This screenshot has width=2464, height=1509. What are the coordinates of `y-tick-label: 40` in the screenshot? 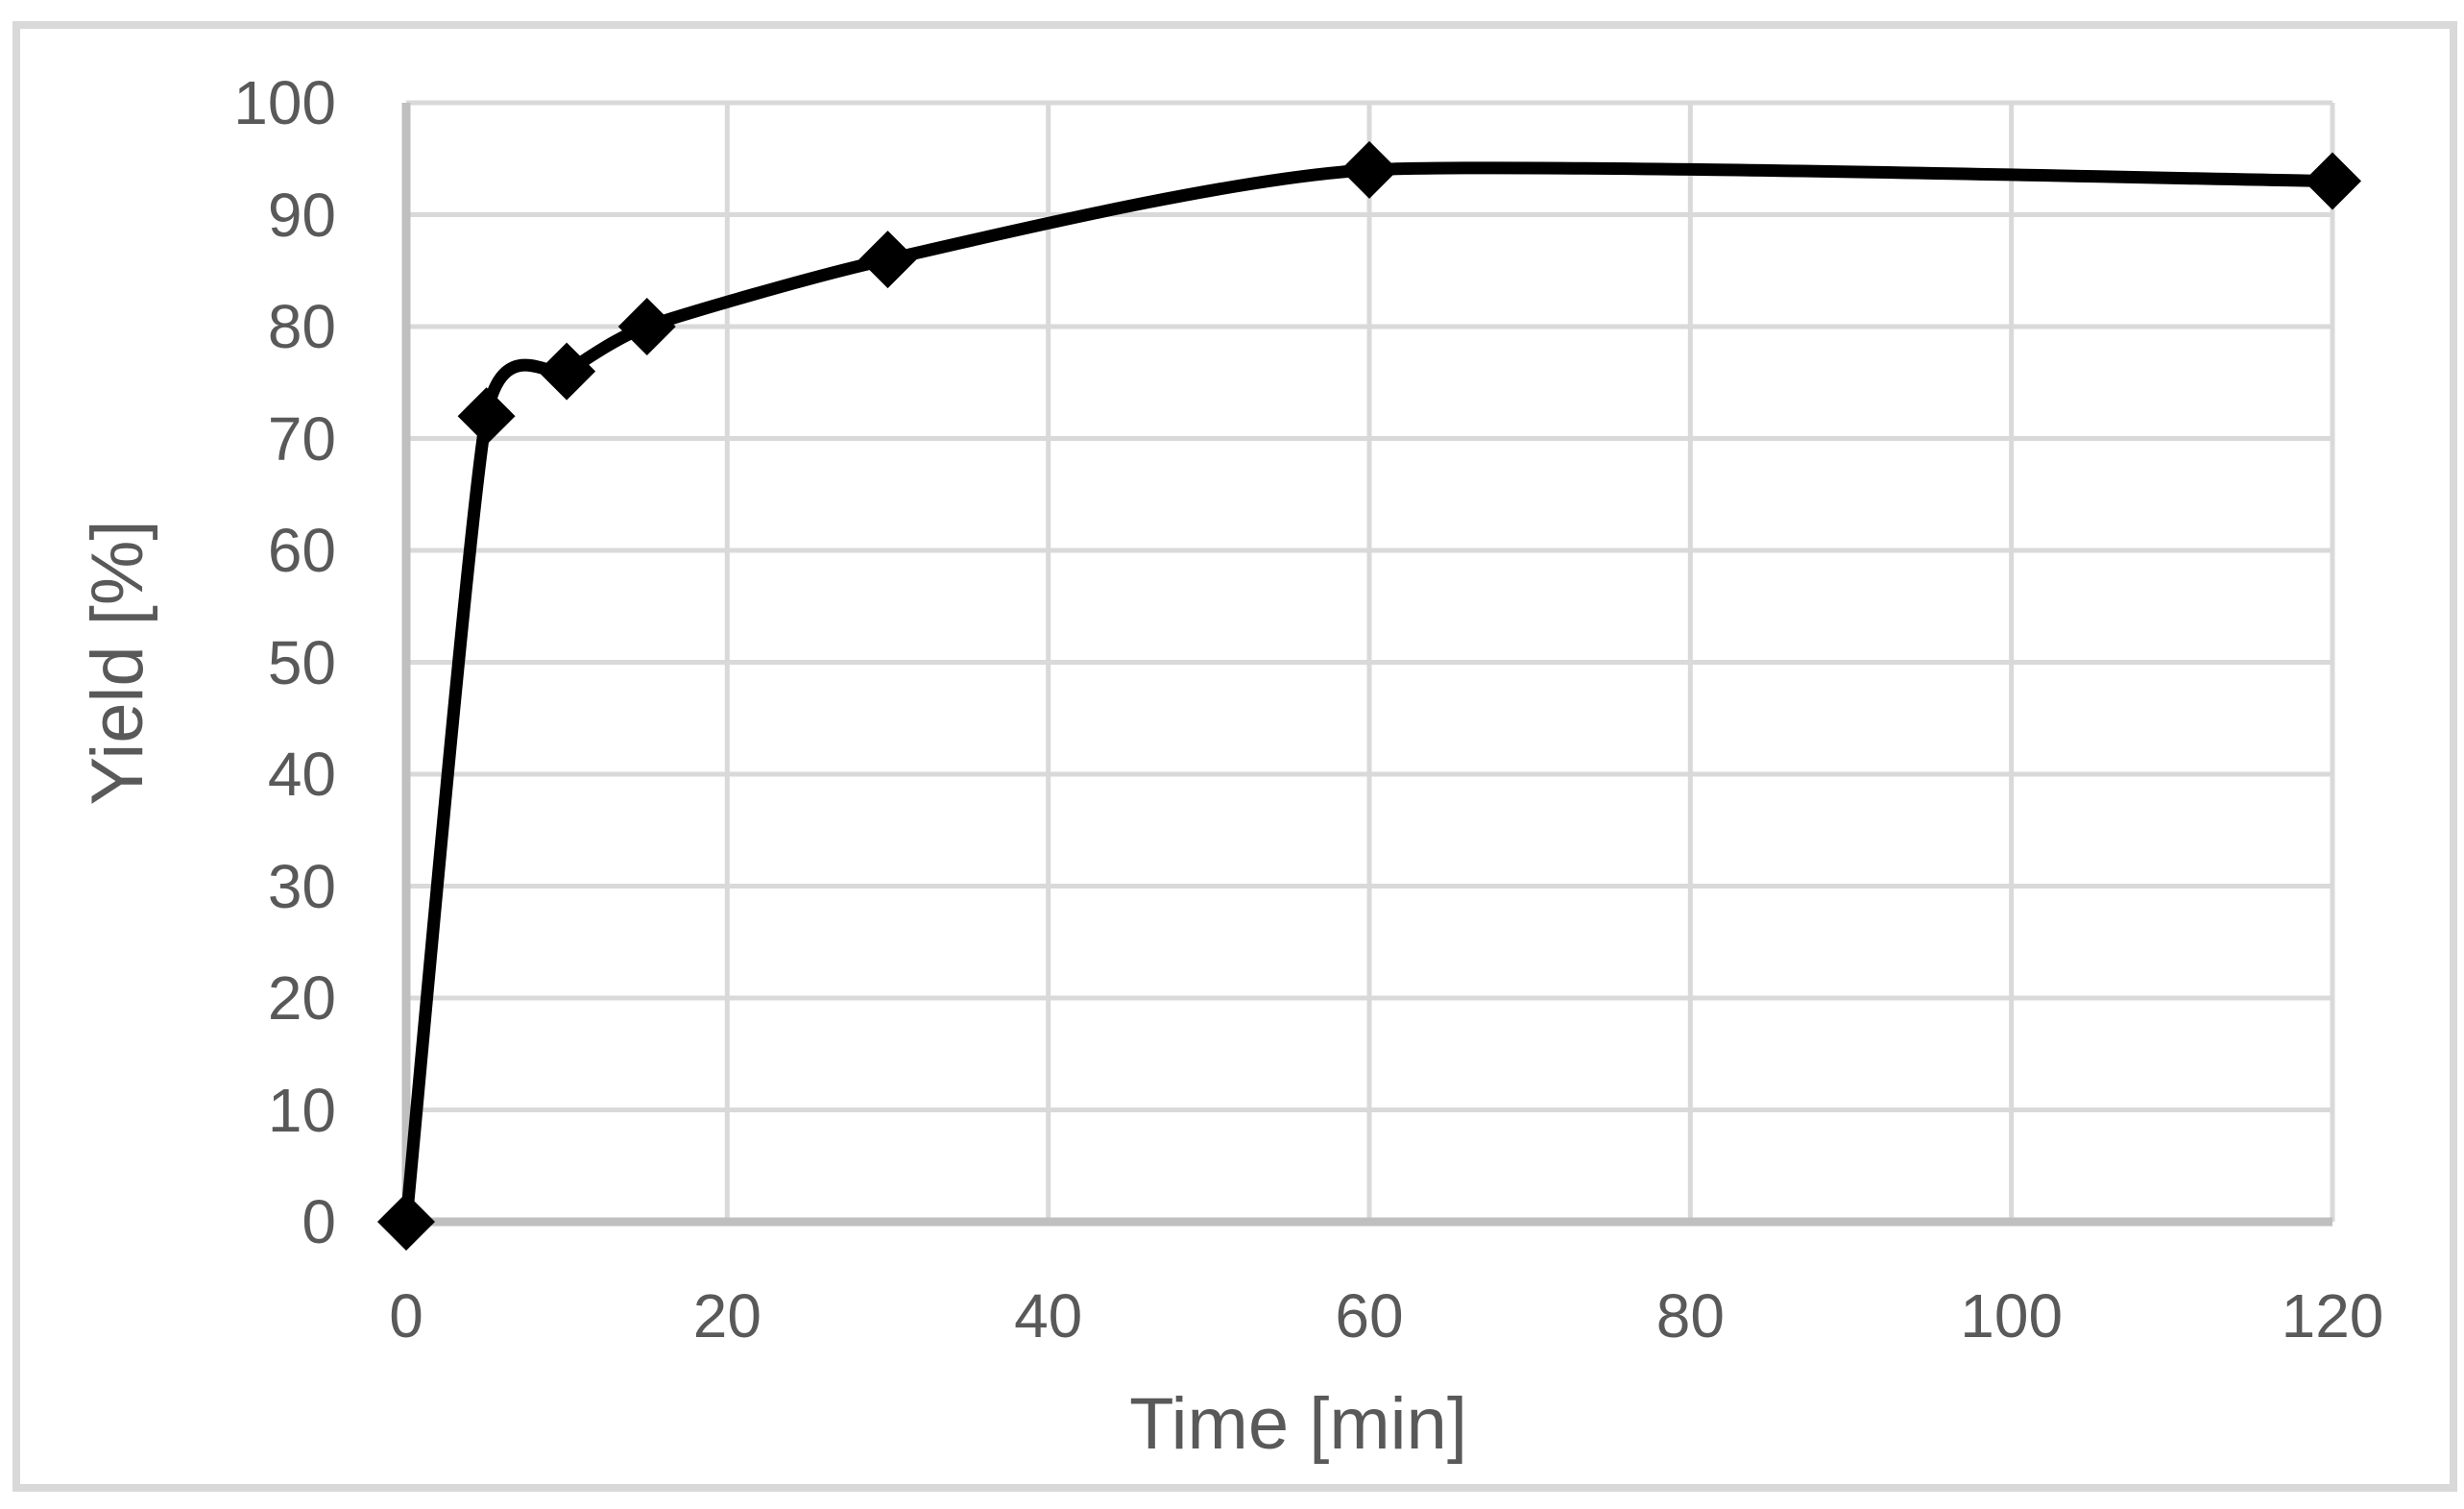 It's located at (302, 775).